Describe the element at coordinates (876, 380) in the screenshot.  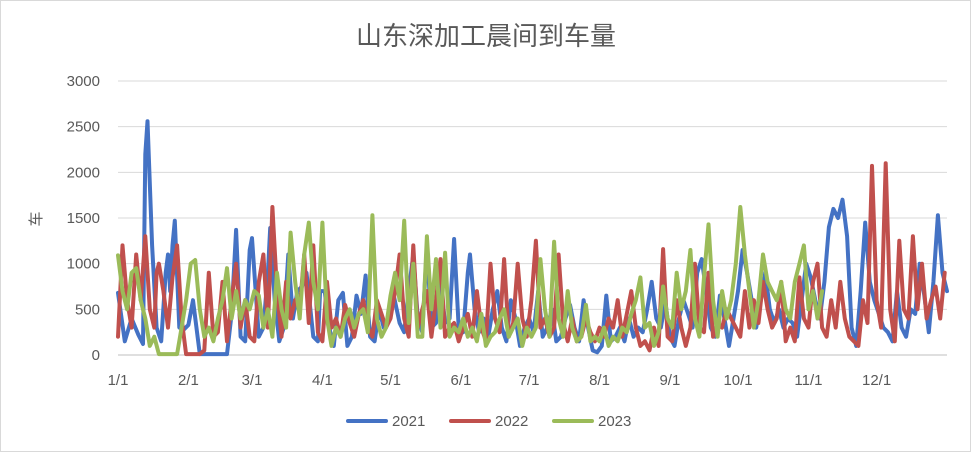
I see `x-tick-label: 12/1` at that location.